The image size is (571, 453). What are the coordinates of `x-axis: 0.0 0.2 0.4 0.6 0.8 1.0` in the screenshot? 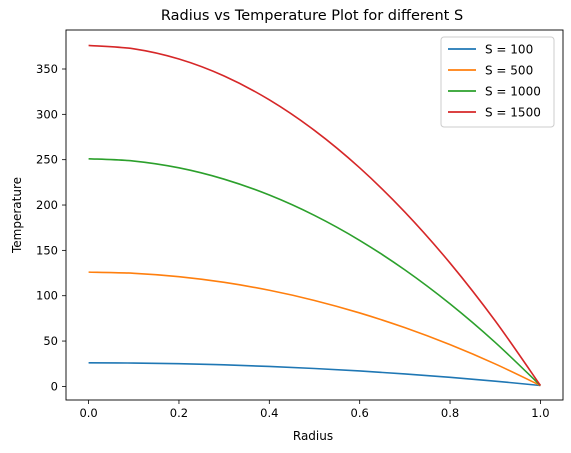 It's located at (314, 410).